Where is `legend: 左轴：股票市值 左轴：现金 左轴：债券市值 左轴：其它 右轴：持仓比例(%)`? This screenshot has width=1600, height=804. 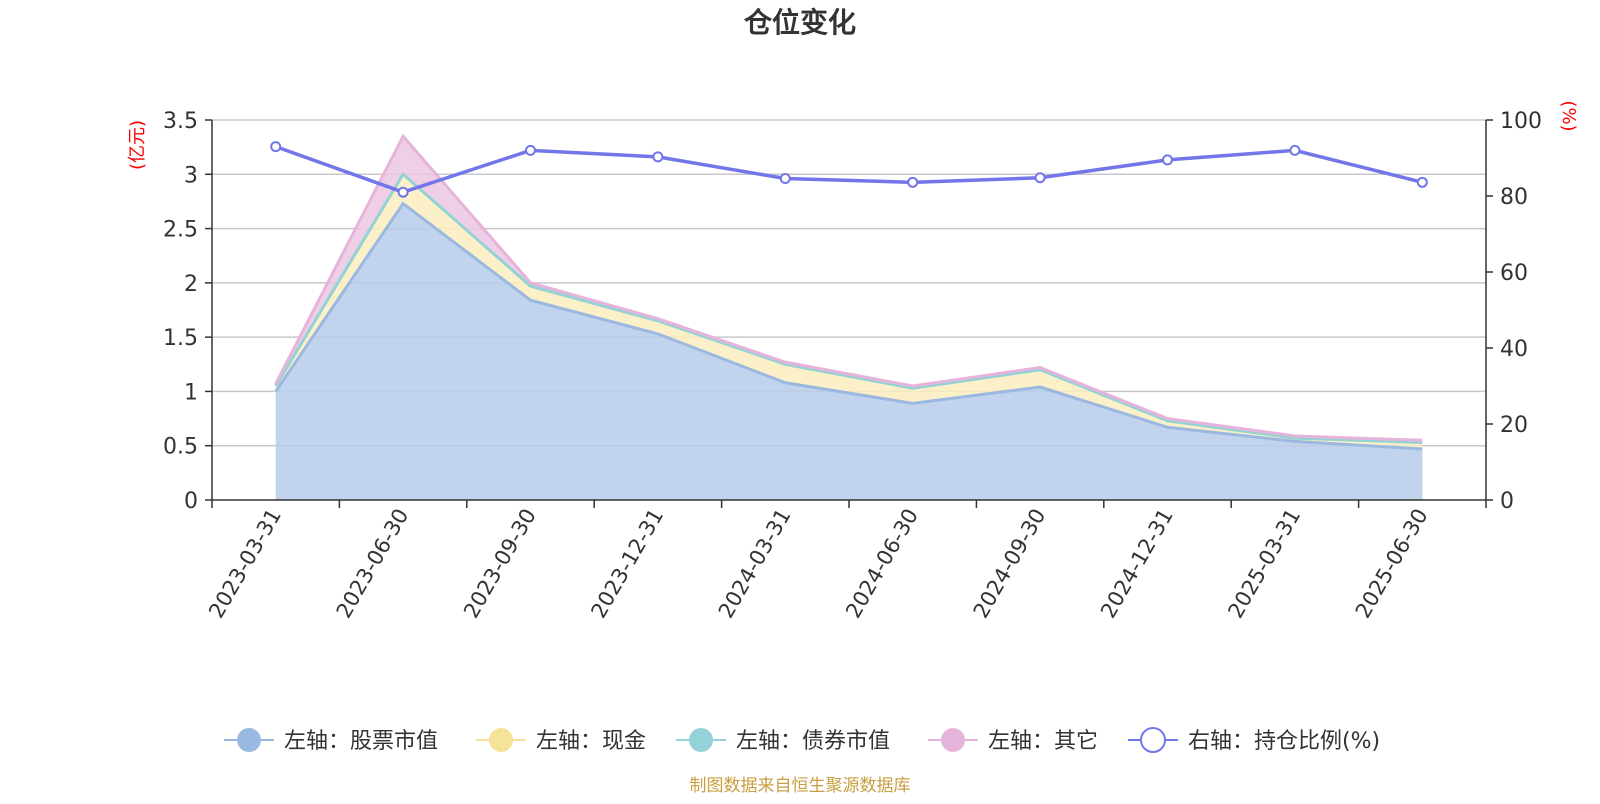 legend: 左轴：股票市值 左轴：现金 左轴：债券市值 左轴：其它 右轴：持仓比例(%) is located at coordinates (802, 740).